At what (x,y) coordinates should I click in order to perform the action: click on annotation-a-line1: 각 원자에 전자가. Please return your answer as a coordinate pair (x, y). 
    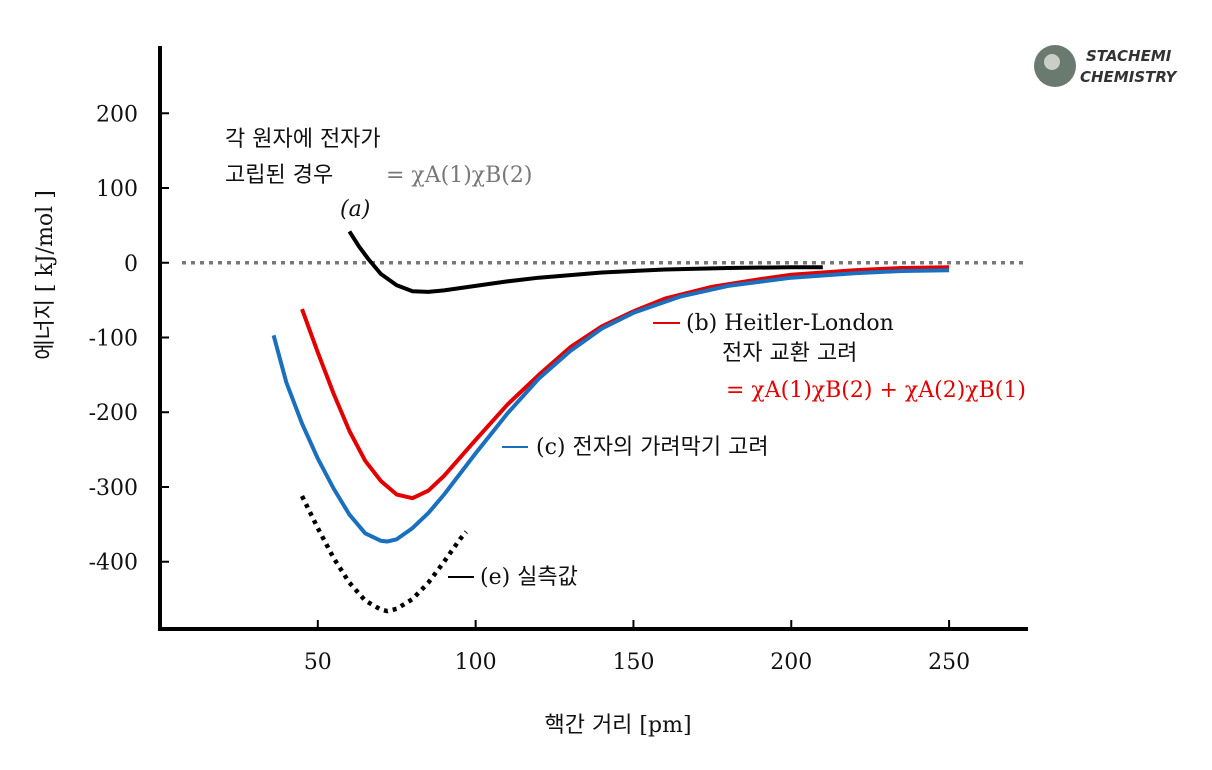
    Looking at the image, I should click on (303, 139).